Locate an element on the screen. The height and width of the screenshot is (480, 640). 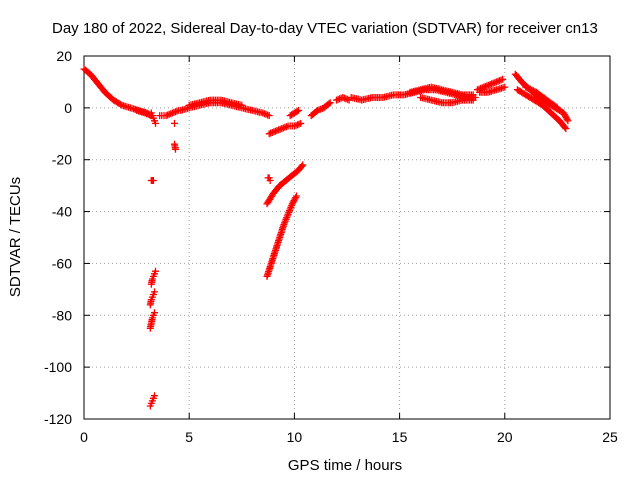
y-tick-label: -40 is located at coordinates (62, 212).